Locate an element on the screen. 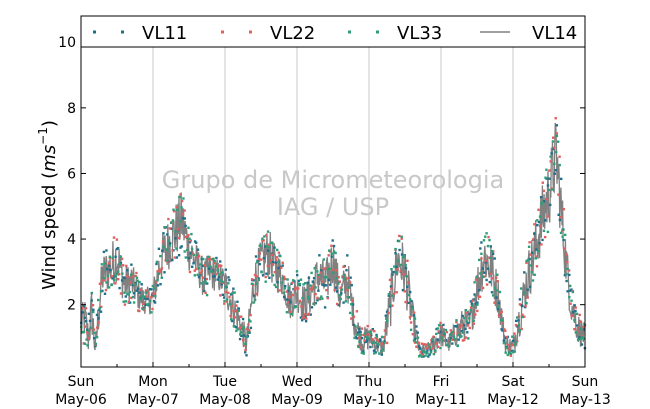  x-tick-day-label: Thu is located at coordinates (368, 382).